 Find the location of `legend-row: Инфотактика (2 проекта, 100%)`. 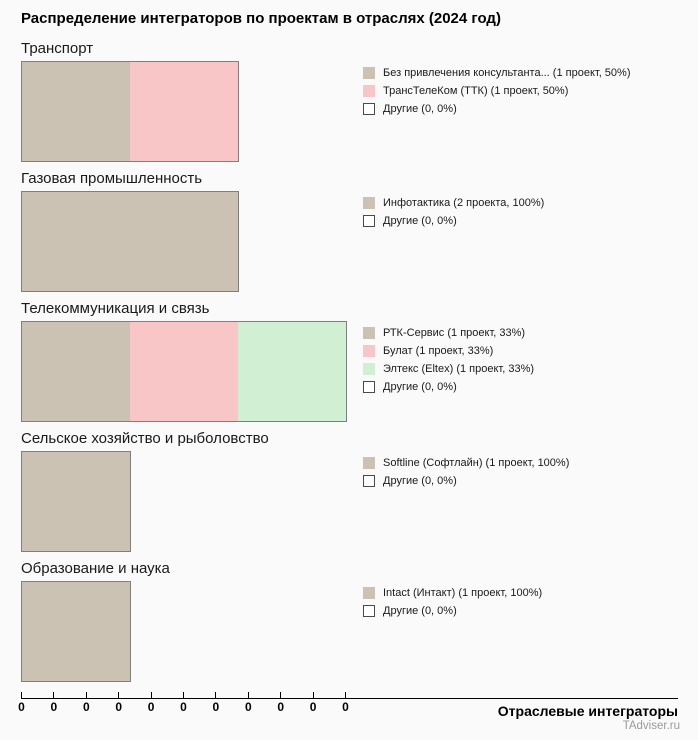

legend-row: Инфотактика (2 проекта, 100%) is located at coordinates (453, 203).